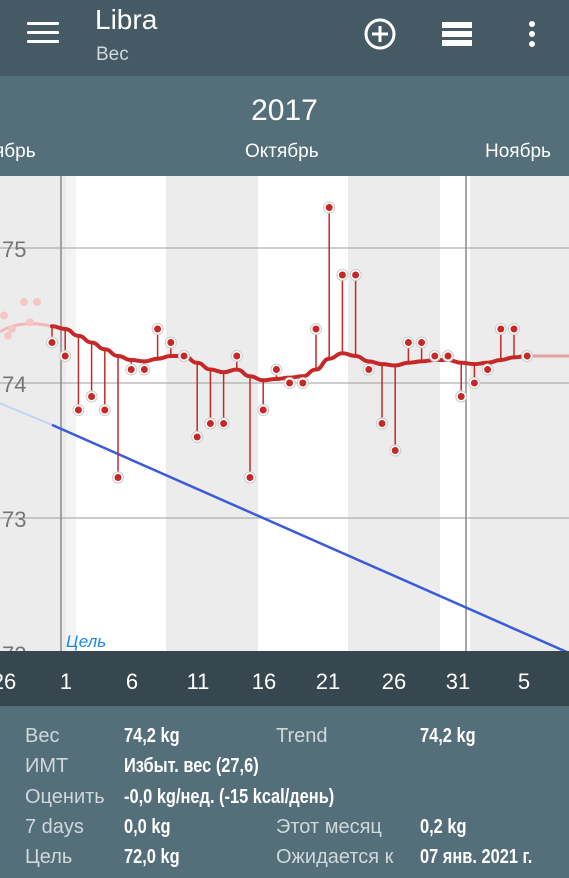  Describe the element at coordinates (147, 827) in the screenshot. I see `stat-7days-value: 0,0 kg` at that location.